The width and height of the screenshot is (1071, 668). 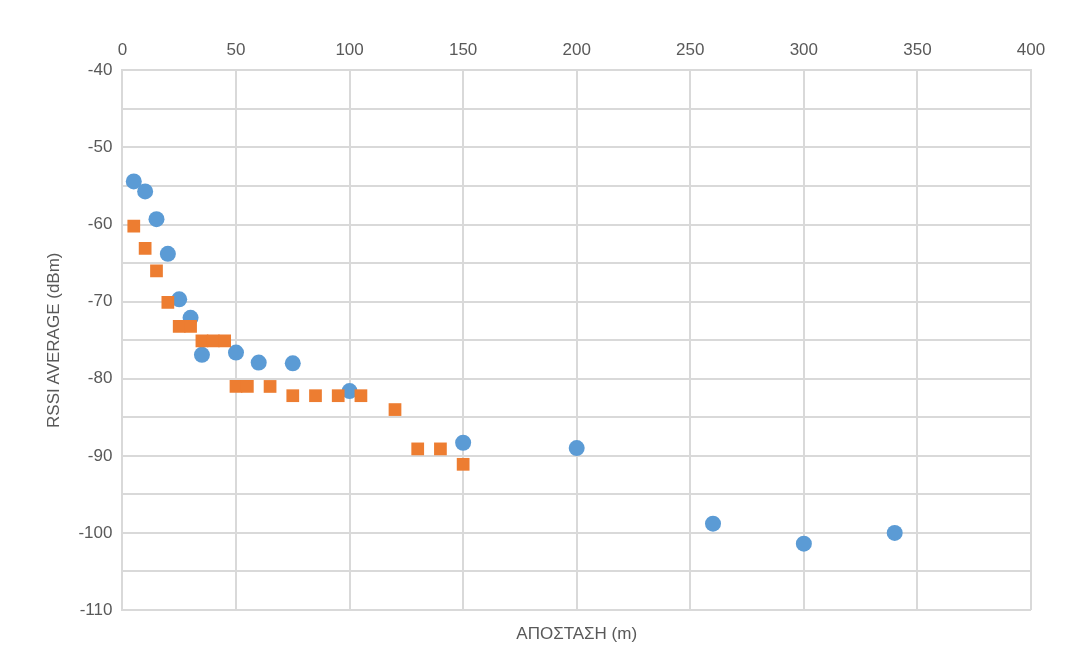 I want to click on y-tick-label: -110, so click(x=96, y=609).